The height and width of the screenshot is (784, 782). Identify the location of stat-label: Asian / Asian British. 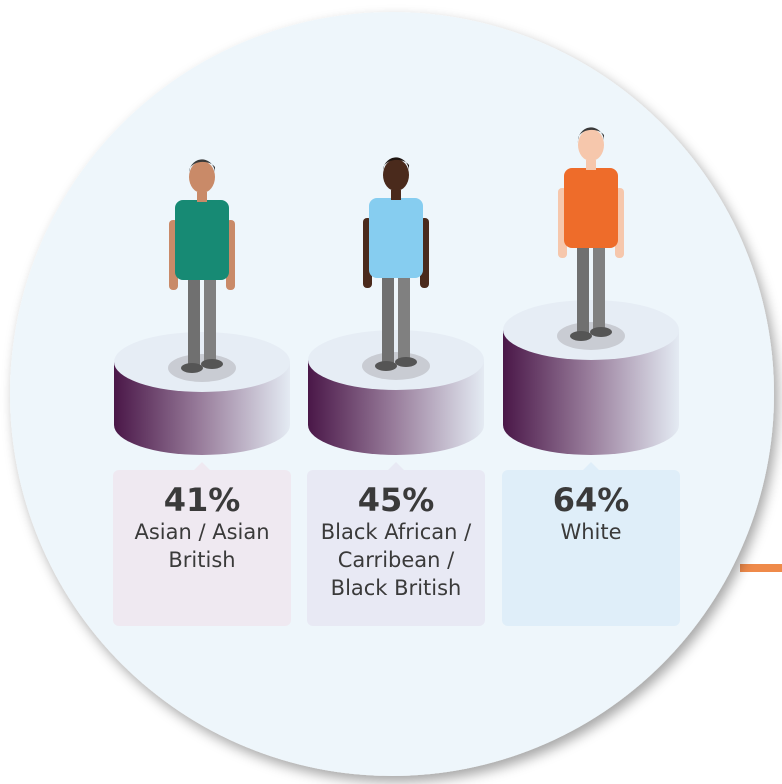
(202, 546).